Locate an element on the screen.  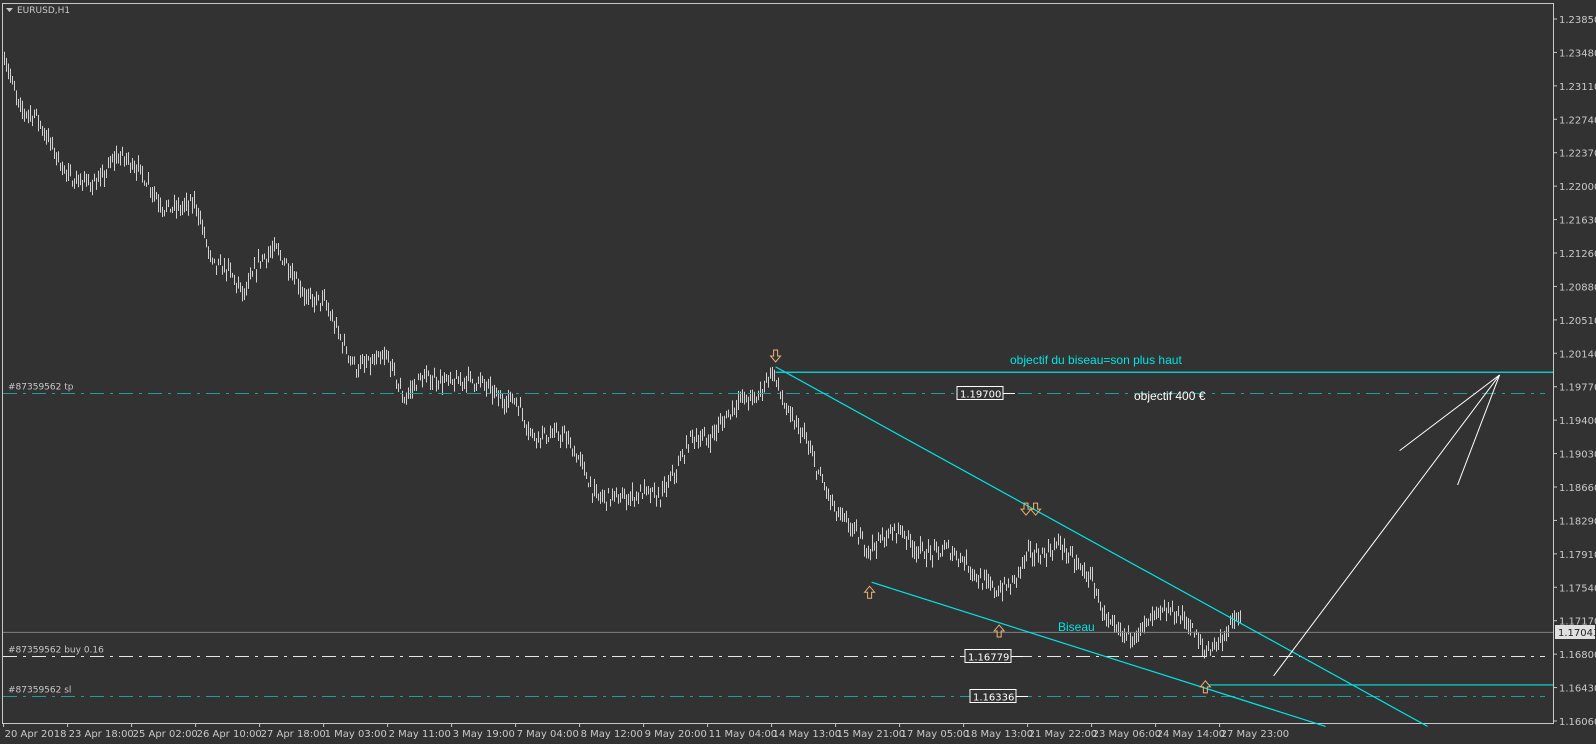
objective-amount-text: objectif 400 € is located at coordinates (1170, 396).